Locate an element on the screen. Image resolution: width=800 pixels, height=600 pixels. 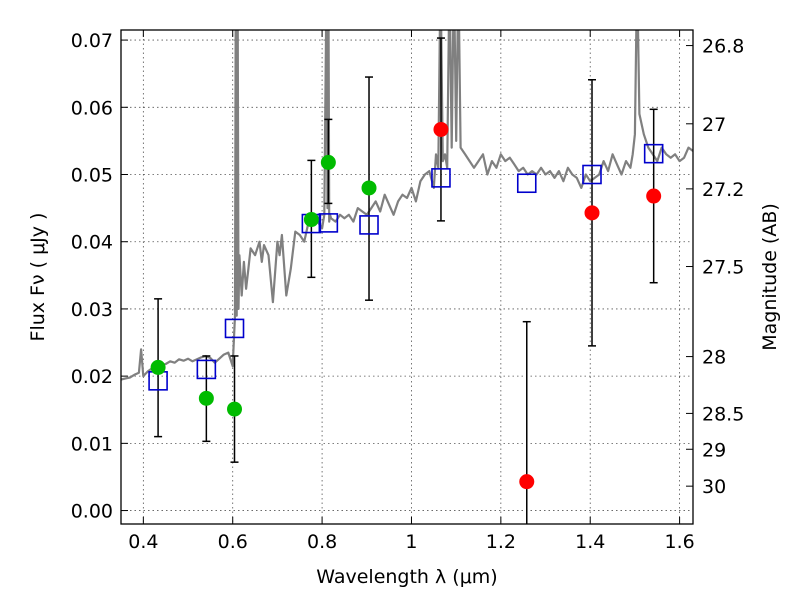
y2-tick-label: 30 is located at coordinates (714, 487).